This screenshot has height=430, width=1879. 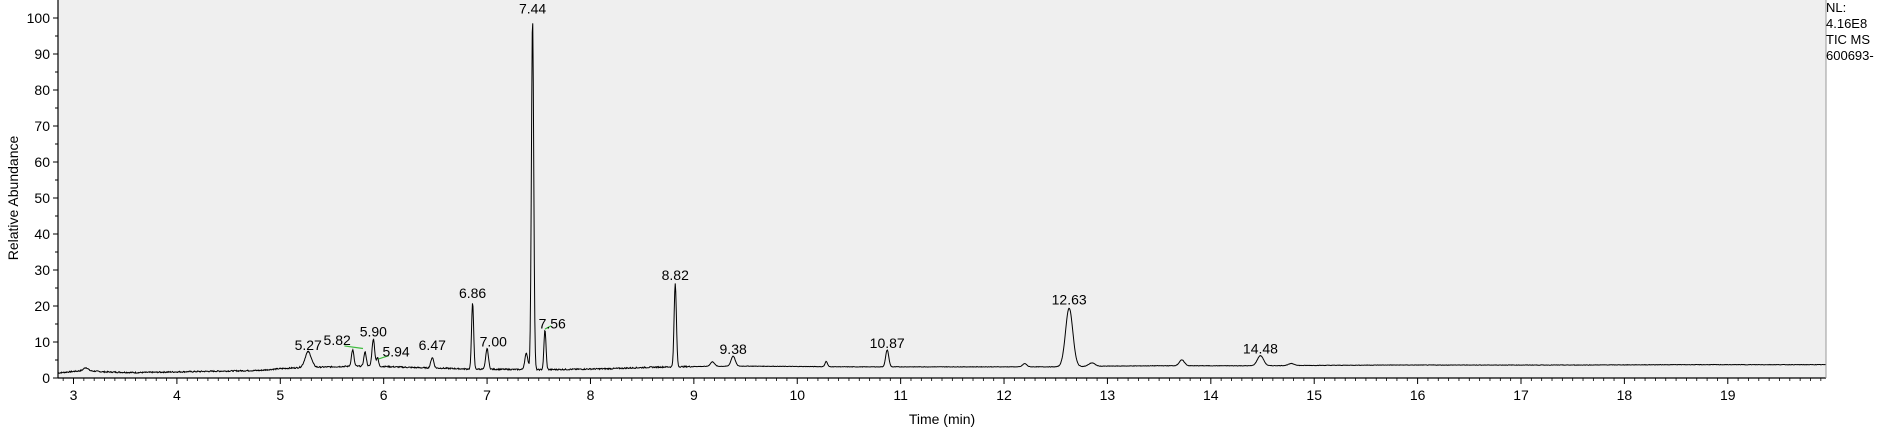 I want to click on x-tick-label: 4, so click(x=177, y=395).